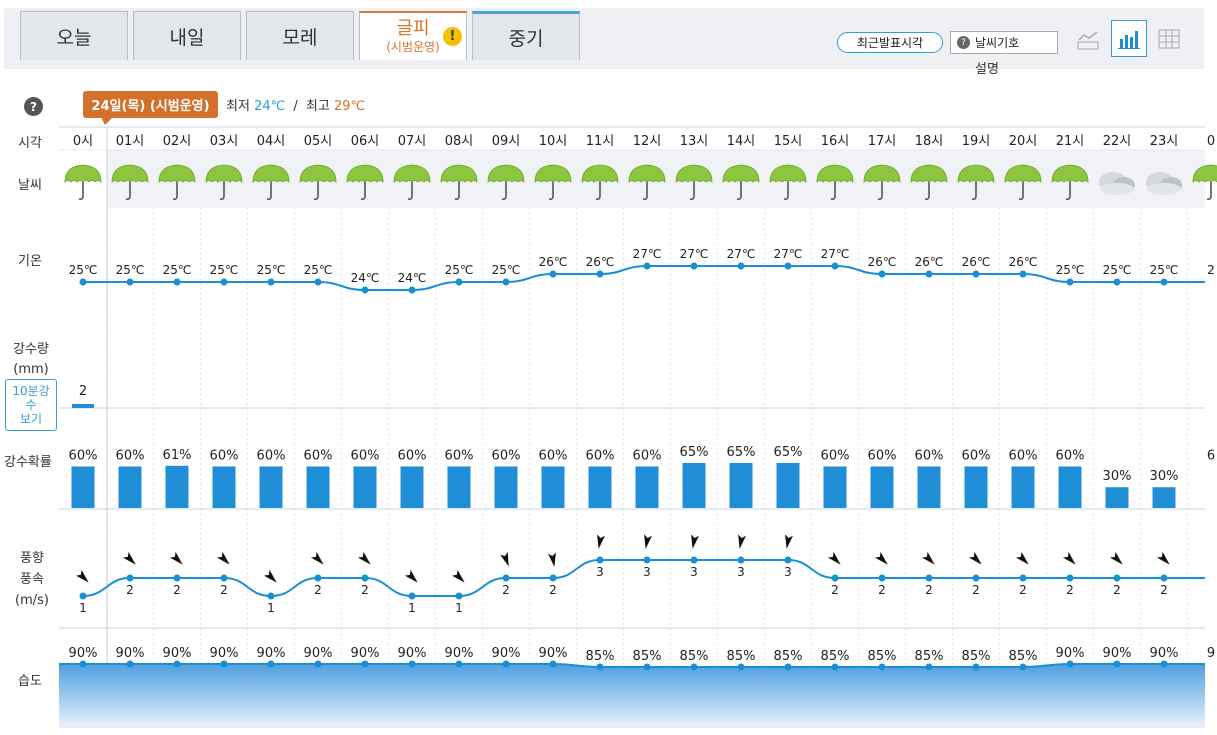  What do you see at coordinates (882, 262) in the screenshot?
I see `temperature-label: 26℃` at bounding box center [882, 262].